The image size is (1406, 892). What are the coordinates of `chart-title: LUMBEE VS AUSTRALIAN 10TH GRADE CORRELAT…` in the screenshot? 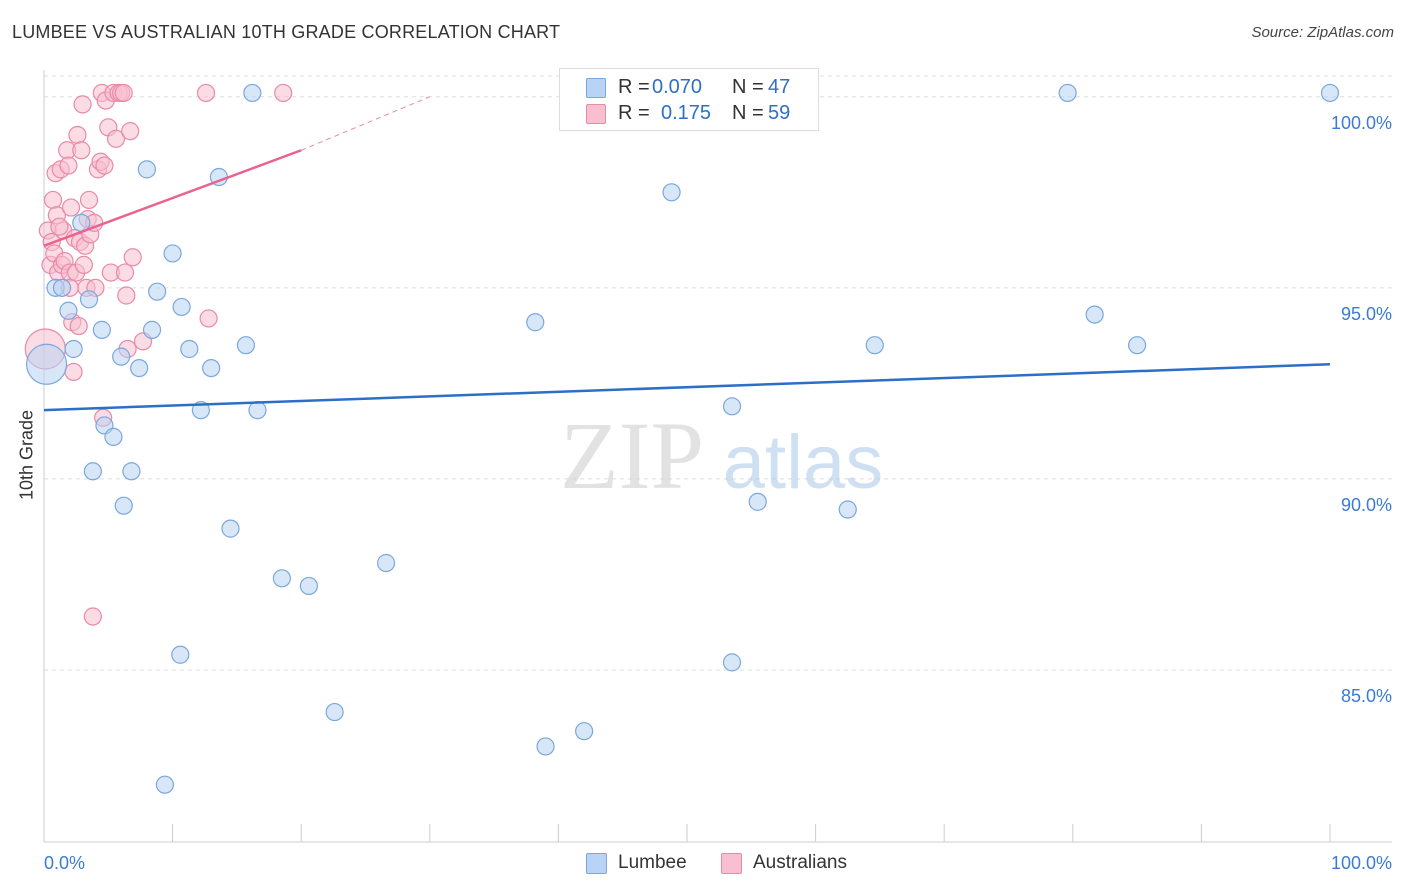 It's located at (286, 32).